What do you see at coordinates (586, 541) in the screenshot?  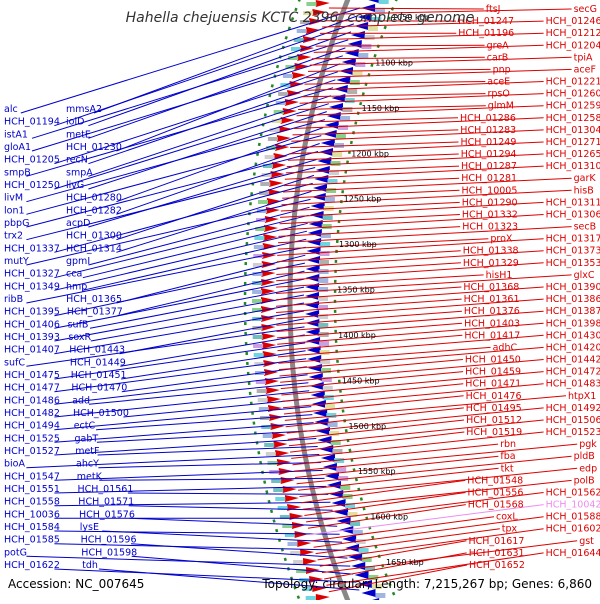 I see `forward-gene-label: gst` at bounding box center [586, 541].